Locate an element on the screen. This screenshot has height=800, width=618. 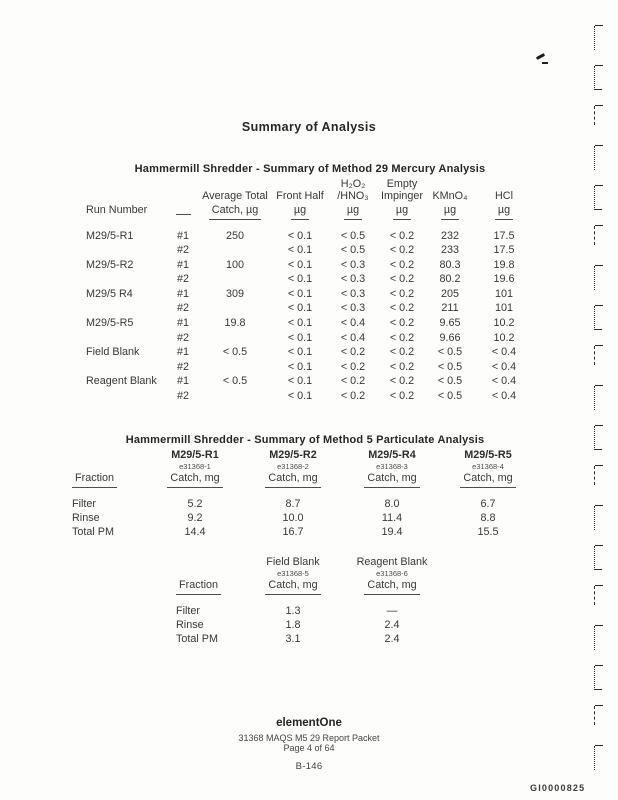
table-cell: 80.2 is located at coordinates (450, 279).